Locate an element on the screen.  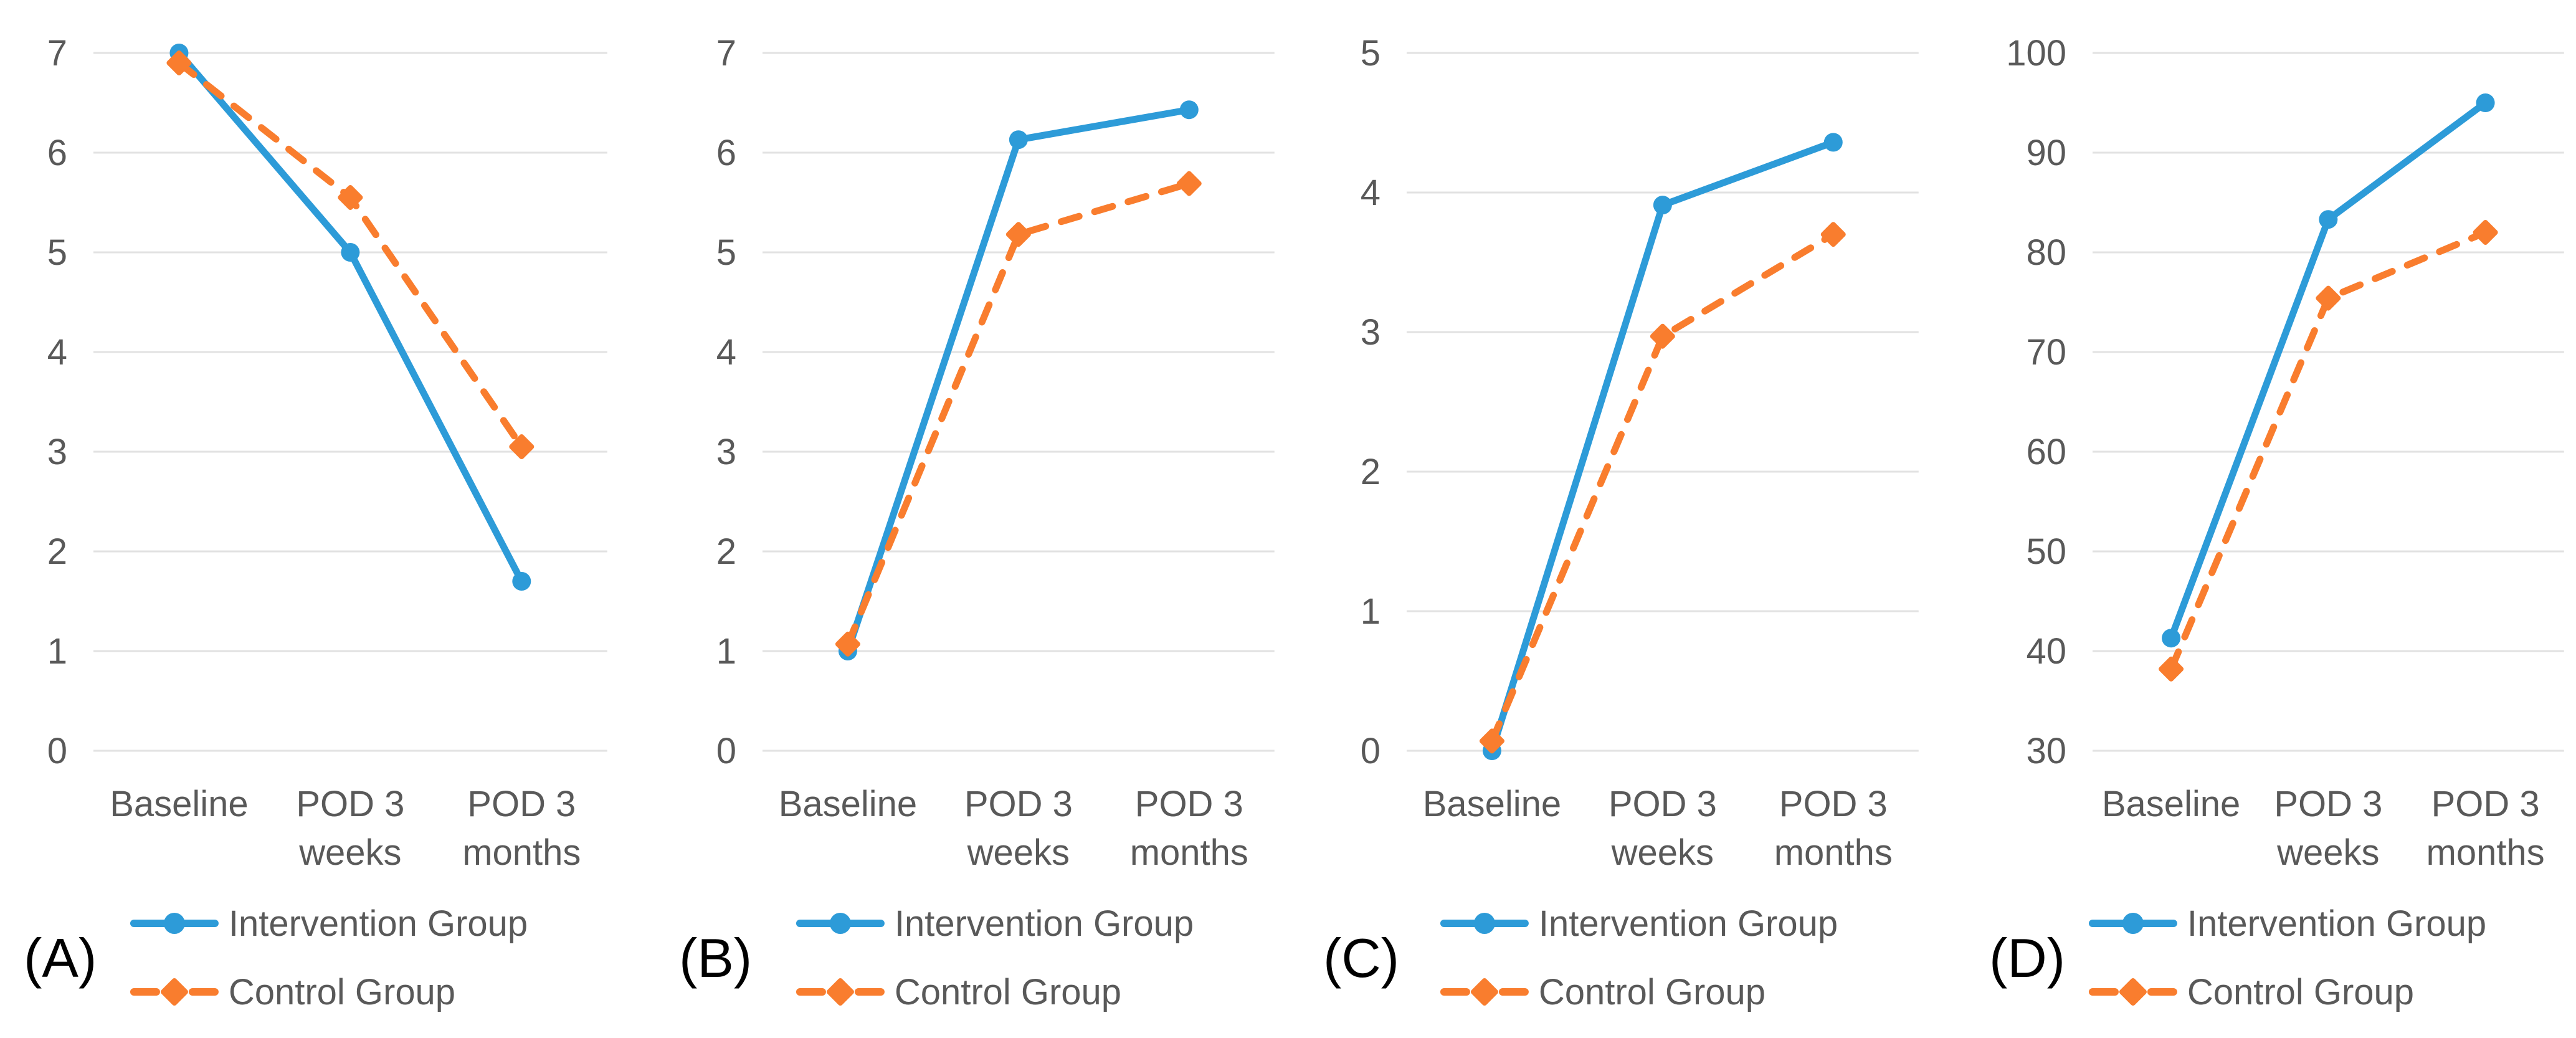
y-tick-label: 6 is located at coordinates (57, 153).